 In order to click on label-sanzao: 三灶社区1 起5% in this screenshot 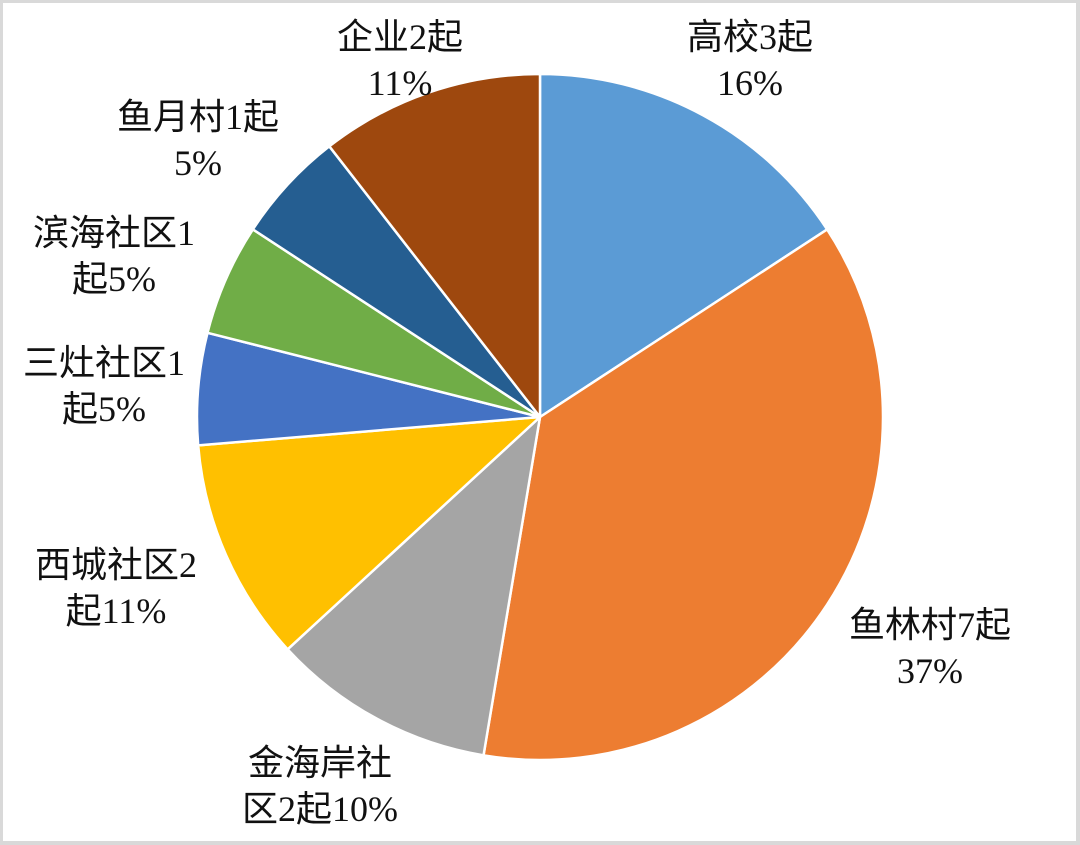, I will do `click(104, 386)`.